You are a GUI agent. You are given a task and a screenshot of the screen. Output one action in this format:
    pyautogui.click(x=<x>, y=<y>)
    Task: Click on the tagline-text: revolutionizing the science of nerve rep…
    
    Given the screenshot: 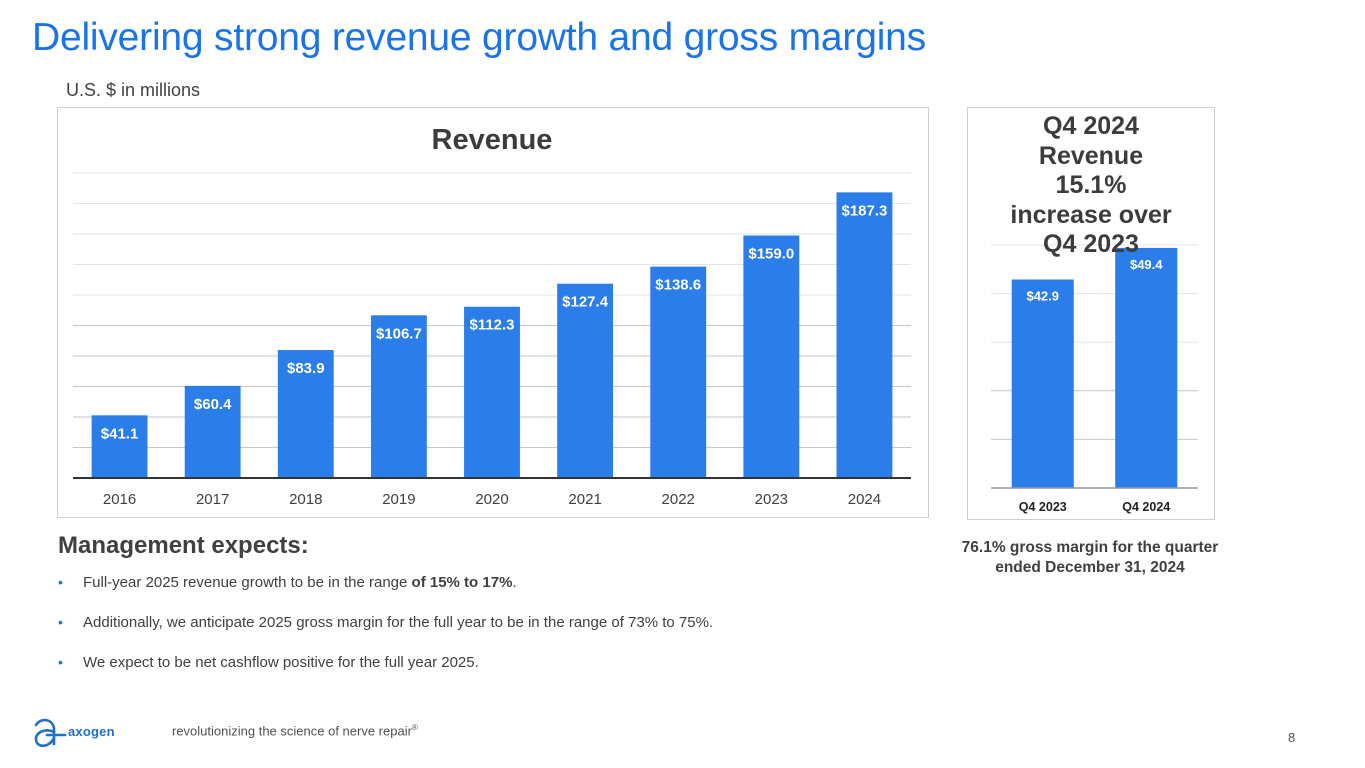 What is the action you would take?
    pyautogui.click(x=292, y=731)
    